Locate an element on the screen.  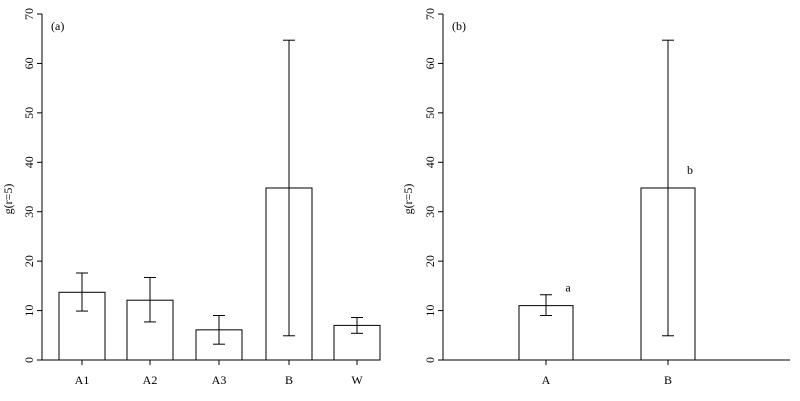
panel-label: (a) is located at coordinates (57, 26).